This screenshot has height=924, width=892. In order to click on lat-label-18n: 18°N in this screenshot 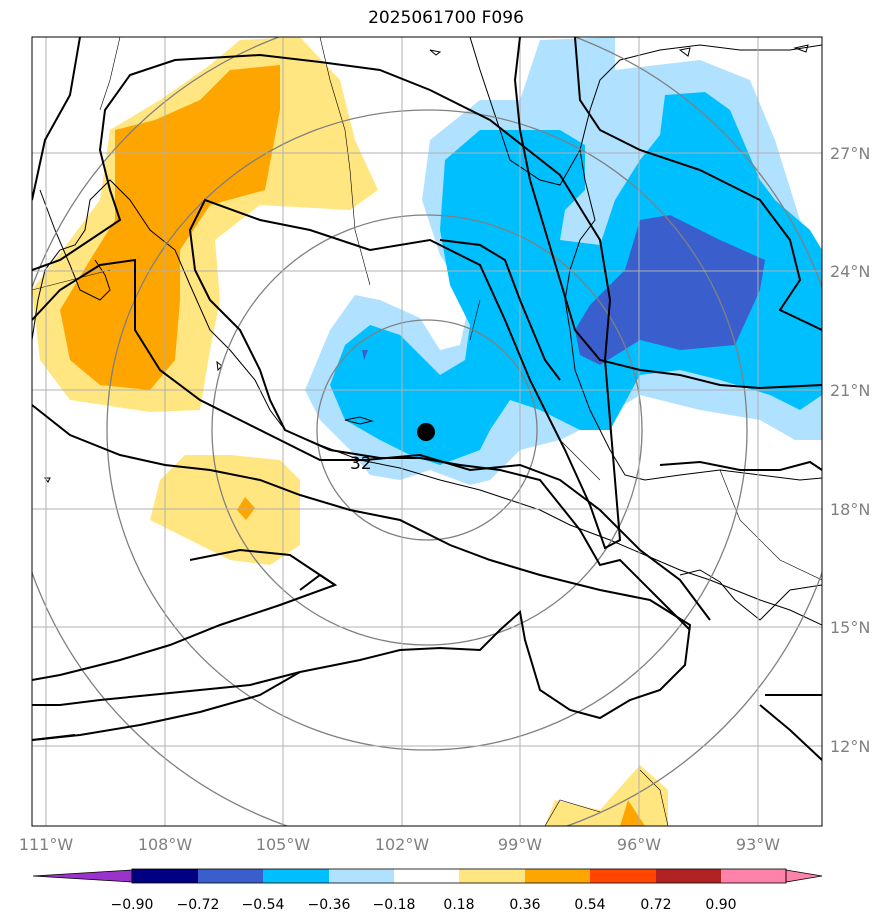, I will do `click(850, 509)`.